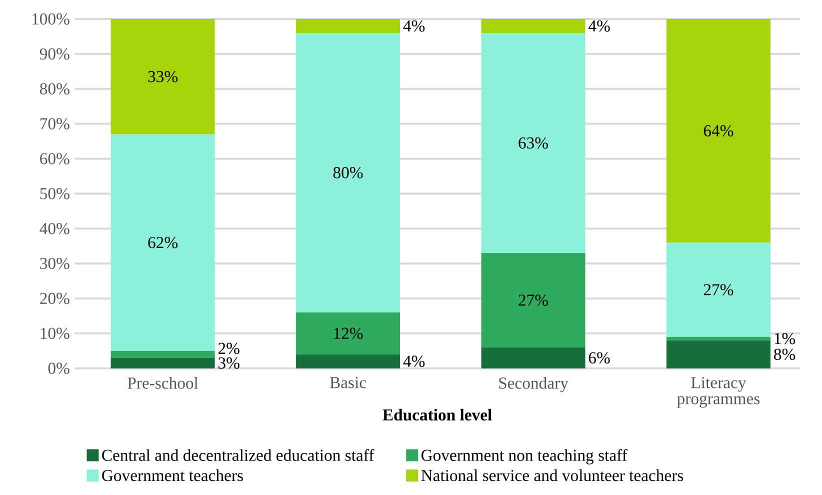 This screenshot has height=495, width=822. What do you see at coordinates (229, 363) in the screenshot?
I see `data-label: 3%` at bounding box center [229, 363].